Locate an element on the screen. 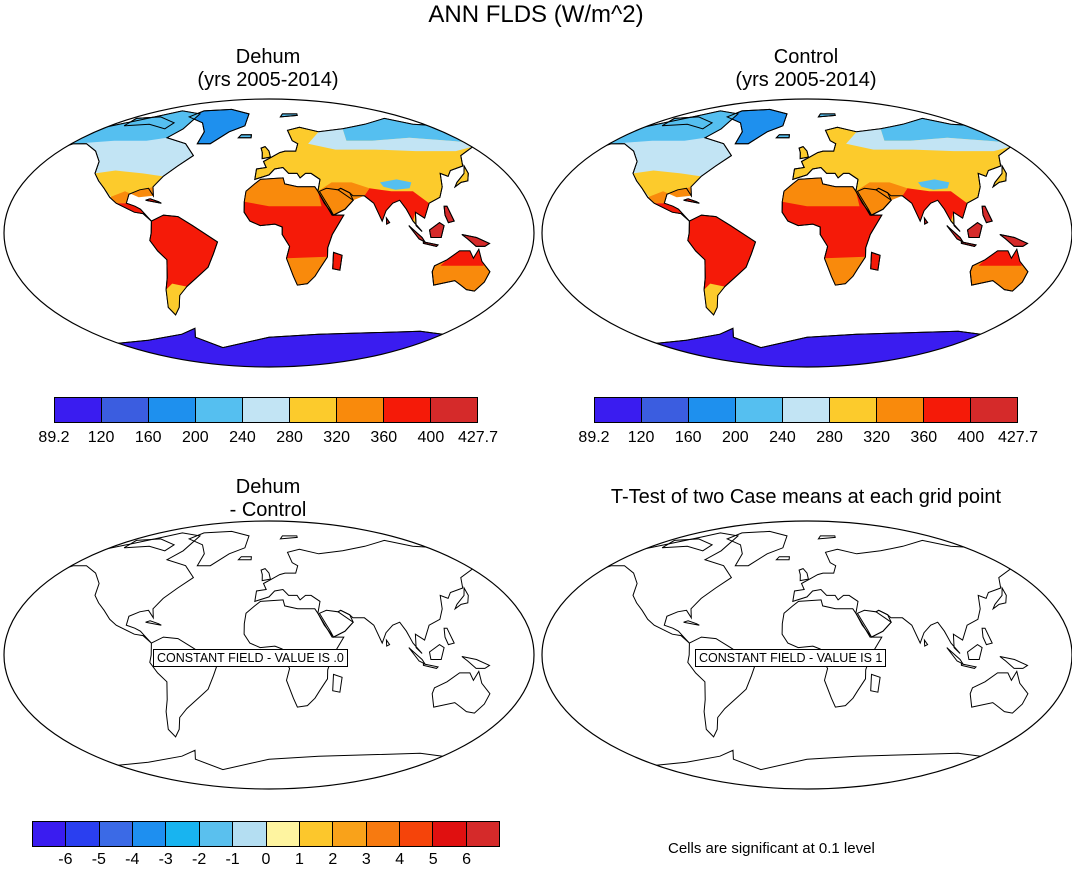 The height and width of the screenshot is (871, 1072). landmass-borneo is located at coordinates (436, 651).